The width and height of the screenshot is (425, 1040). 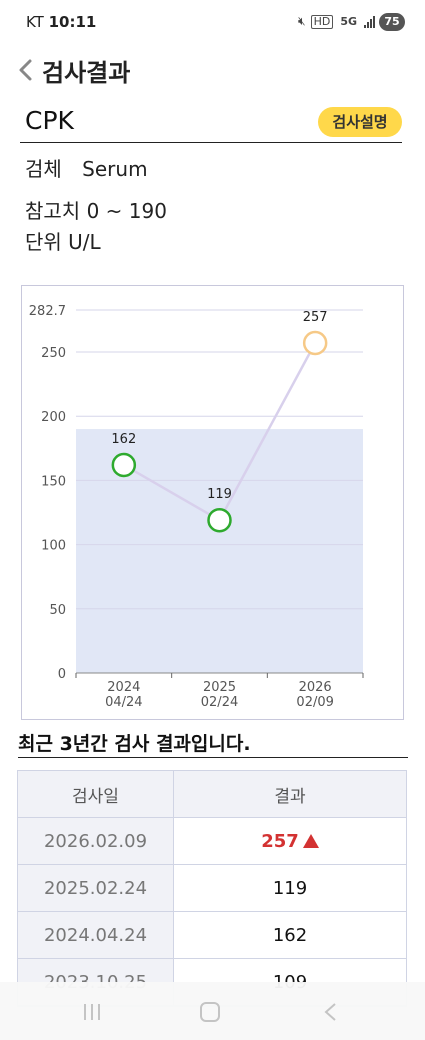 What do you see at coordinates (314, 702) in the screenshot?
I see `x-tick-label: 02/09` at bounding box center [314, 702].